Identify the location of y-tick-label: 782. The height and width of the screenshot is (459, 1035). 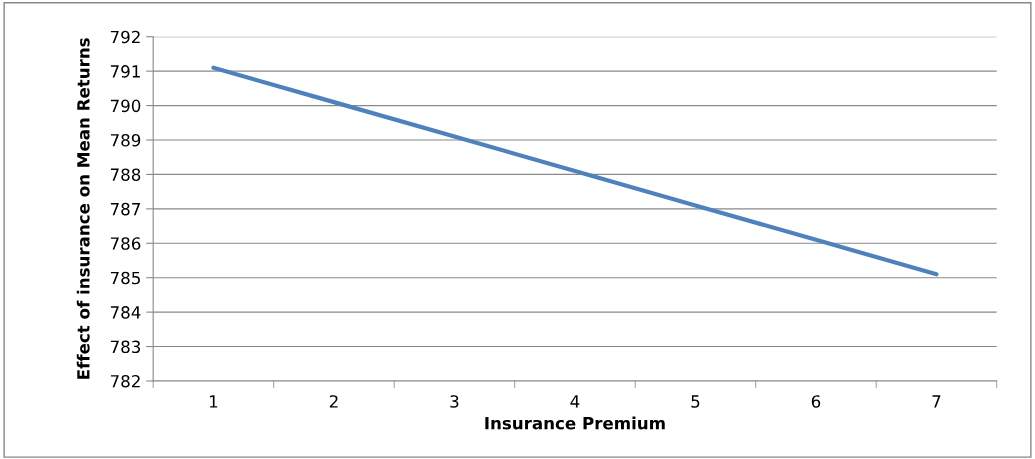
(125, 381).